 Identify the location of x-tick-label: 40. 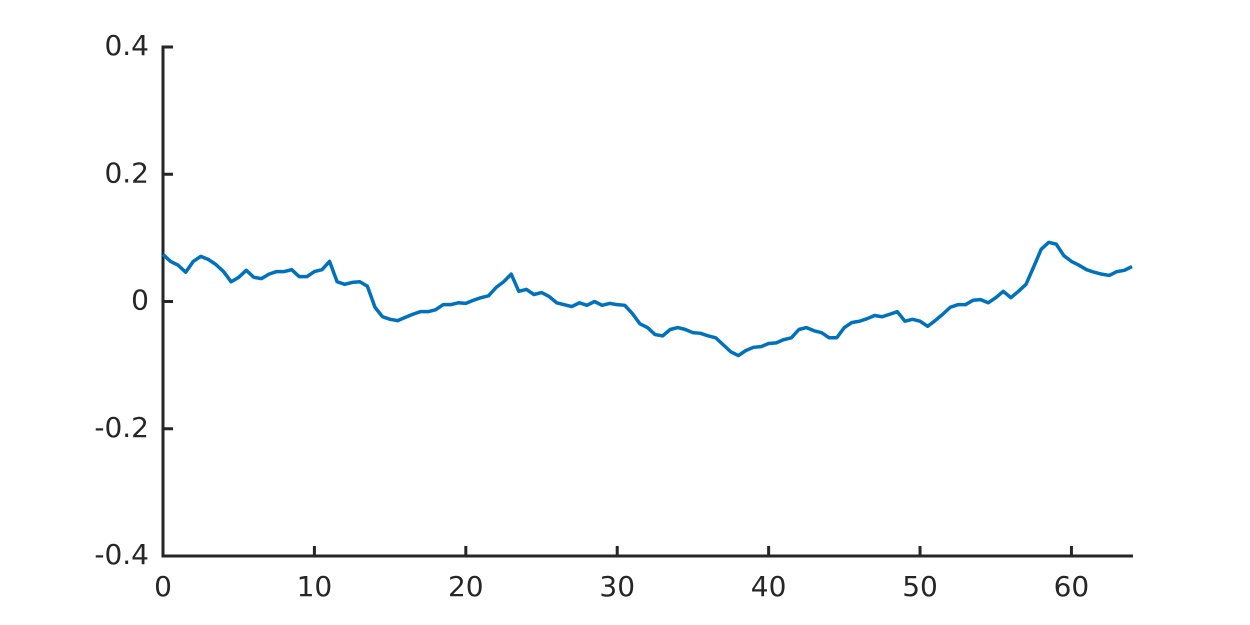
(769, 586).